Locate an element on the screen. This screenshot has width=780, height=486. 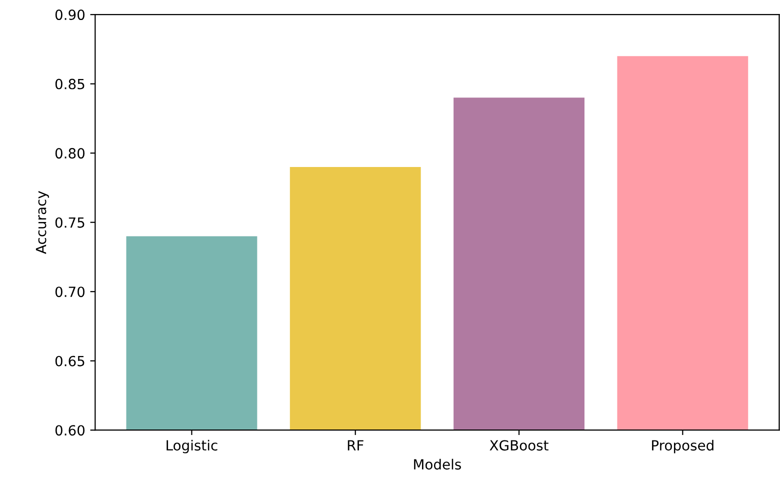
x-tick-label: Logistic is located at coordinates (192, 447).